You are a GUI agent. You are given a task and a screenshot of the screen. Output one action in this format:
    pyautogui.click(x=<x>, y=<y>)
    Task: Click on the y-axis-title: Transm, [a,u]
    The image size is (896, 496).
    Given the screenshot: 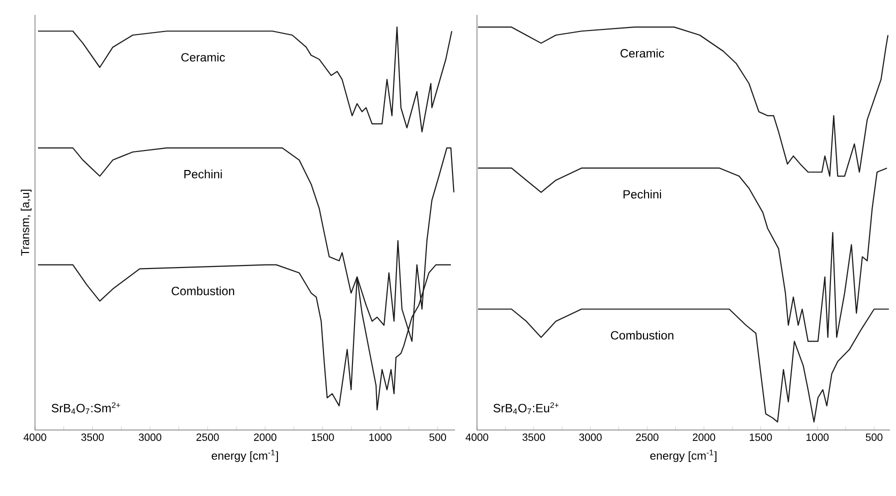 What is the action you would take?
    pyautogui.click(x=26, y=223)
    